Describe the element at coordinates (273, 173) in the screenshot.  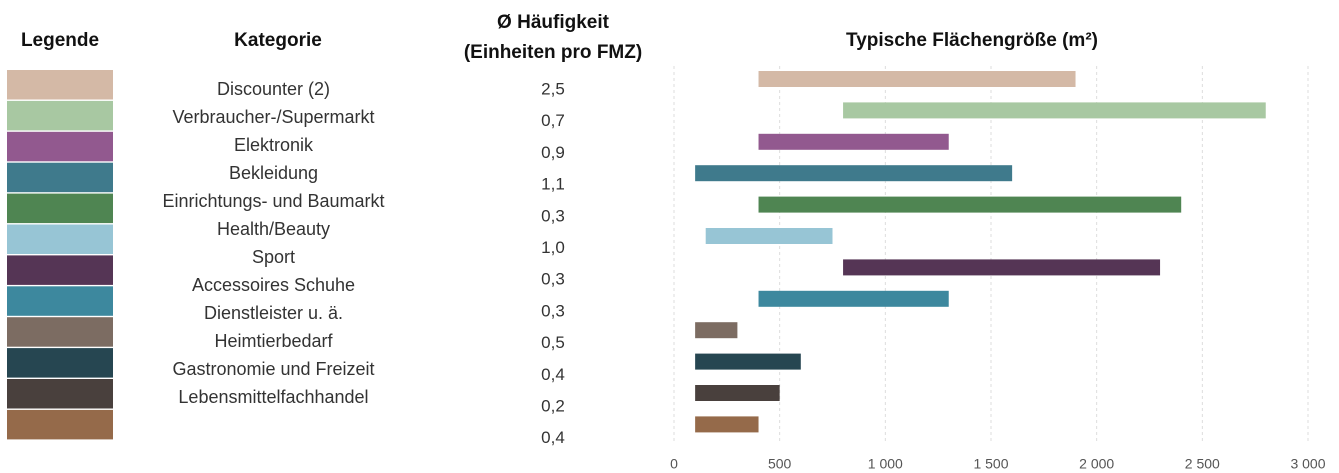
I see `category-label: Bekleidung` at that location.